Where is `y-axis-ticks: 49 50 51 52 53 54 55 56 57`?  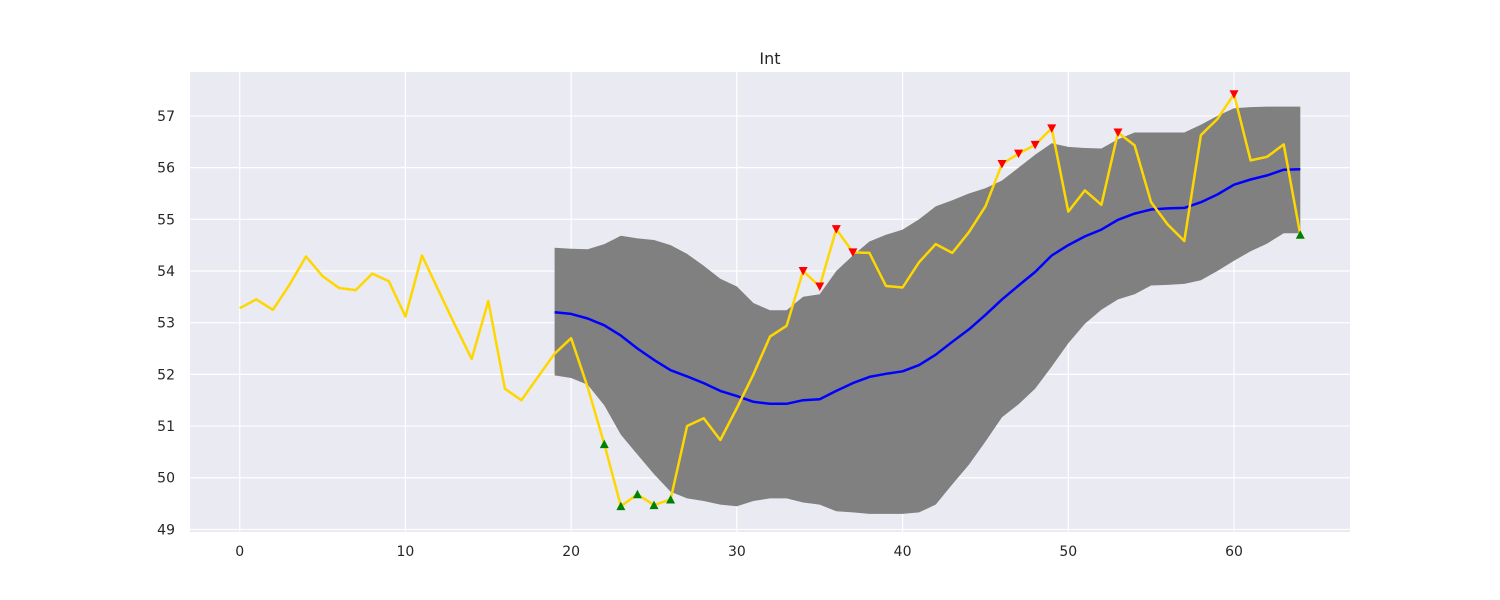 y-axis-ticks: 49 50 51 52 53 54 55 56 57 is located at coordinates (166, 323).